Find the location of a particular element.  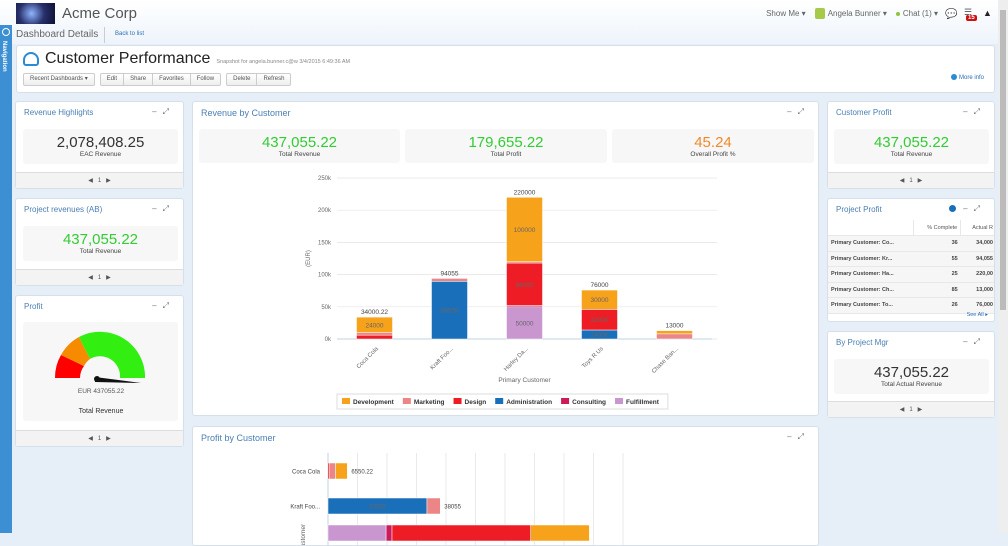

gauge-value: EUR 437055.22 is located at coordinates (101, 391).